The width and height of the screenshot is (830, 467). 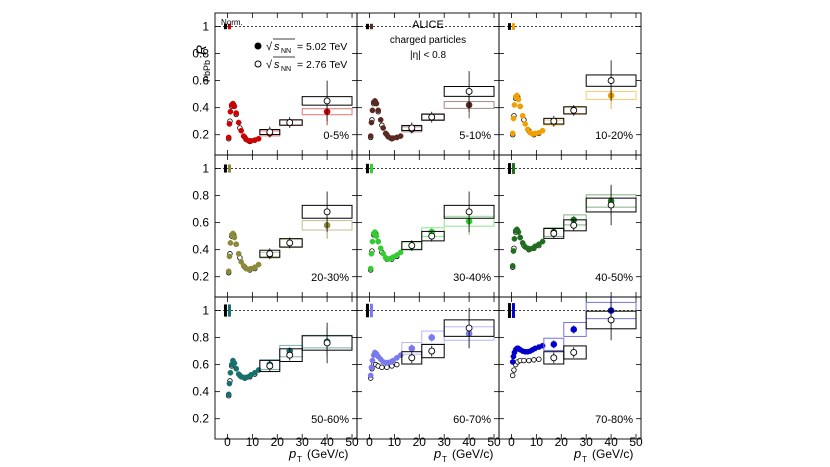 What do you see at coordinates (428, 25) in the screenshot?
I see `annotation-line1: ALICE` at bounding box center [428, 25].